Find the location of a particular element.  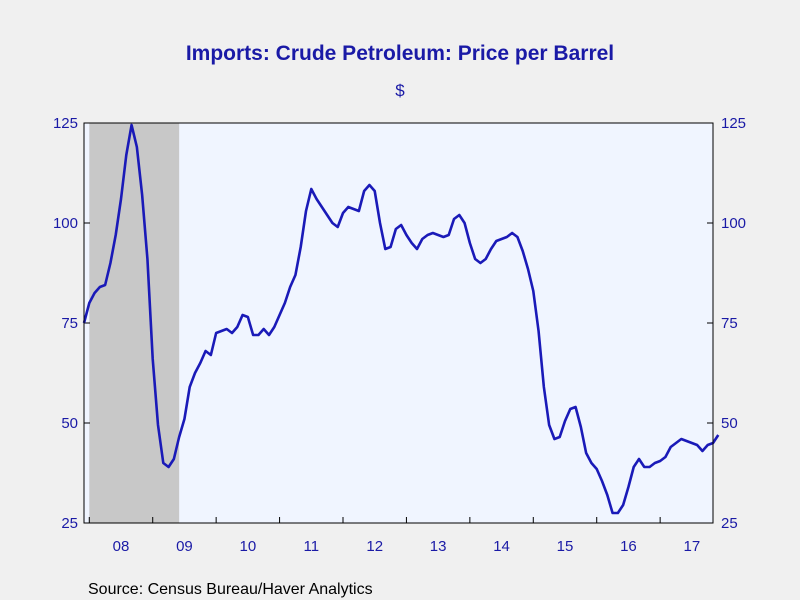

chart-subtitle: $ is located at coordinates (400, 90).